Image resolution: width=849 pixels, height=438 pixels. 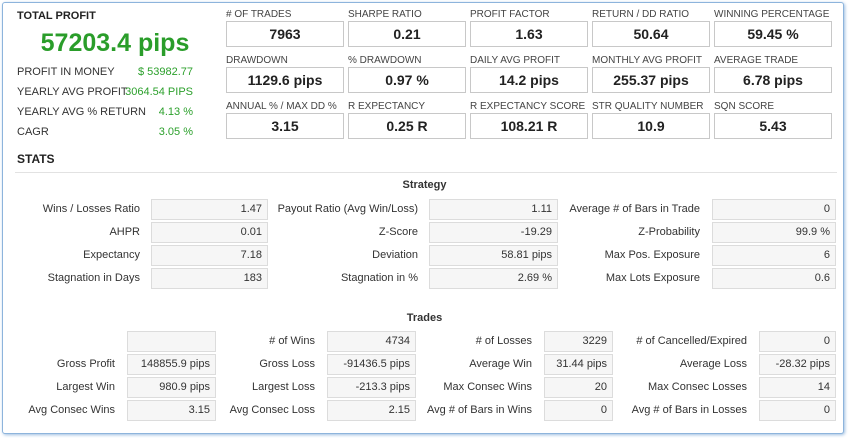 What do you see at coordinates (257, 60) in the screenshot?
I see `metric-label: DRAWDOWN` at bounding box center [257, 60].